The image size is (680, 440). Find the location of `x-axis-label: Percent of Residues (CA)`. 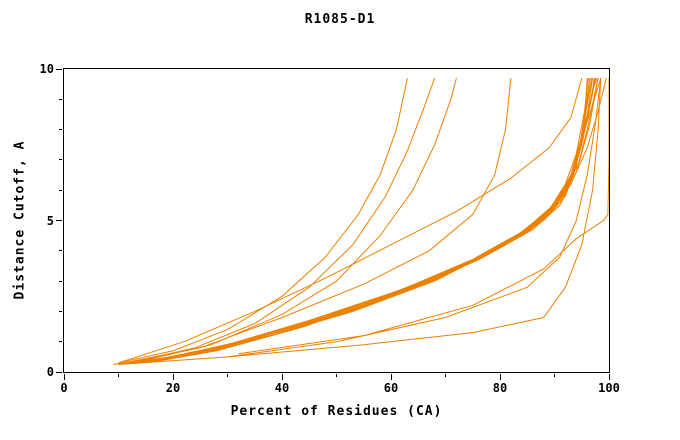

x-axis-label: Percent of Residues (CA) is located at coordinates (336, 411).